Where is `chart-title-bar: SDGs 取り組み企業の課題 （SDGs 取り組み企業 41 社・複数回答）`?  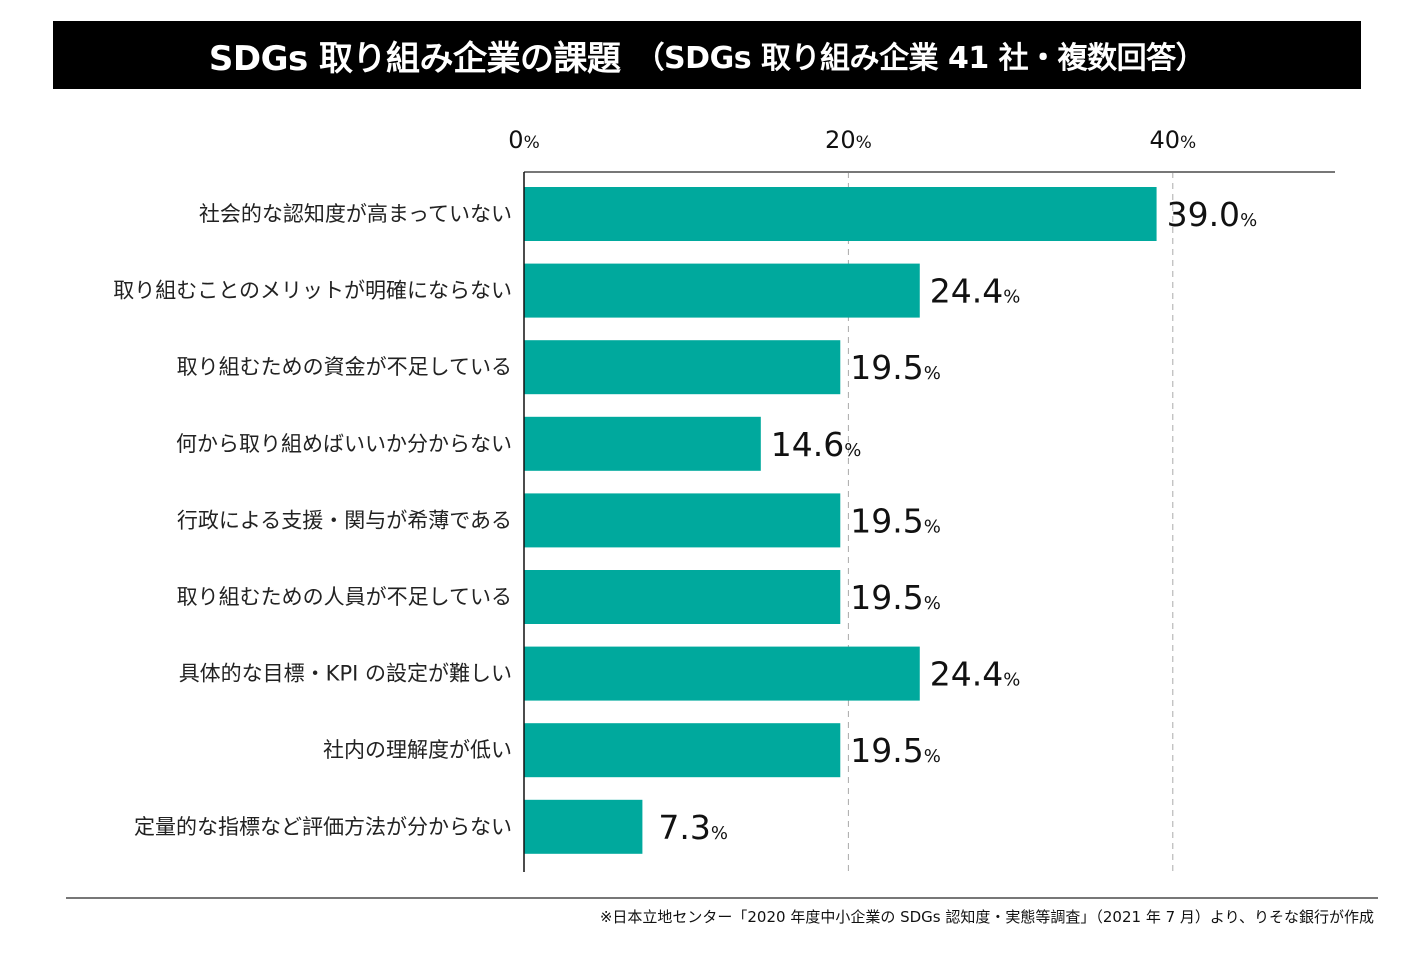 chart-title-bar: SDGs 取り組み企業の課題 （SDGs 取り組み企業 41 社・複数回答） is located at coordinates (707, 55).